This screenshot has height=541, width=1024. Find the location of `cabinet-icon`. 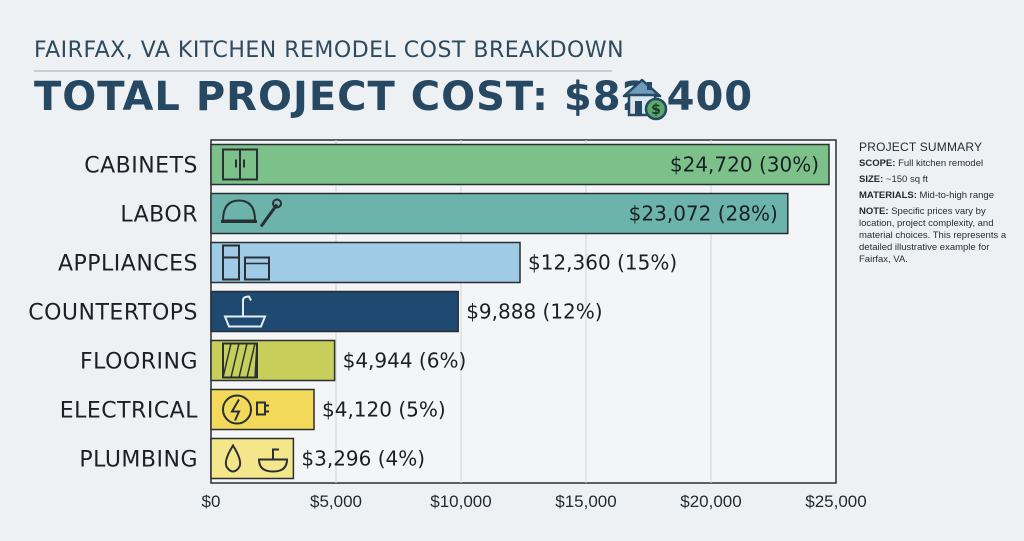

cabinet-icon is located at coordinates (240, 164).